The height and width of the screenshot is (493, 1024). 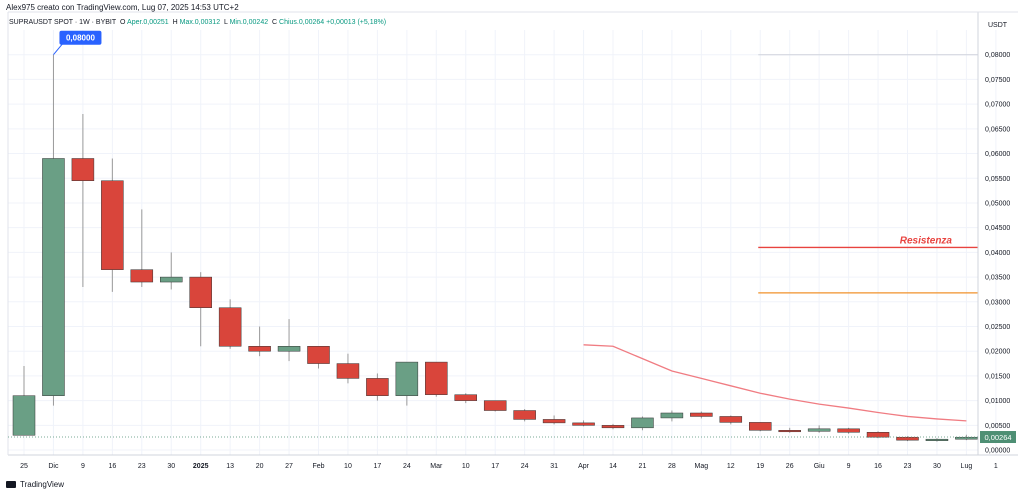 I want to click on y-tick-label: 0,03500, so click(x=997, y=278).